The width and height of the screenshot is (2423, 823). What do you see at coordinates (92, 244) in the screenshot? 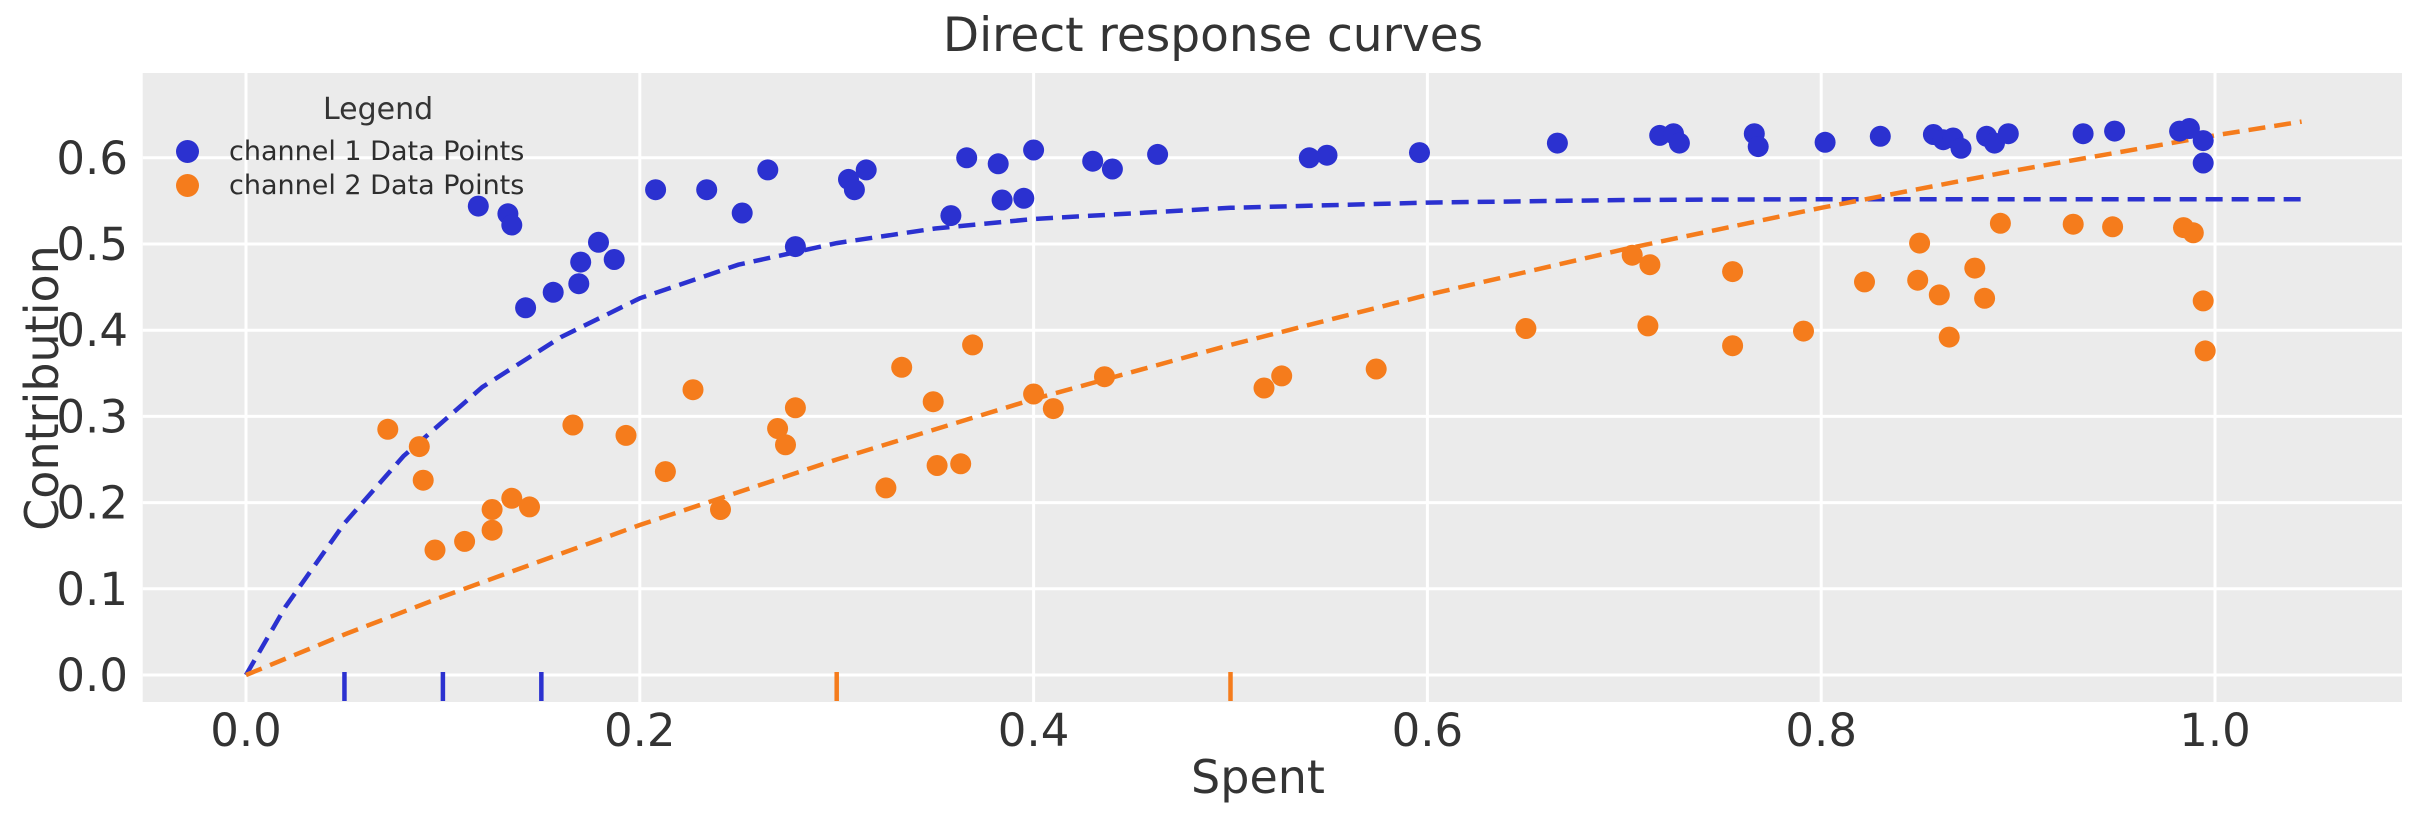
I see `y-tick-label: 0.5` at bounding box center [92, 244].